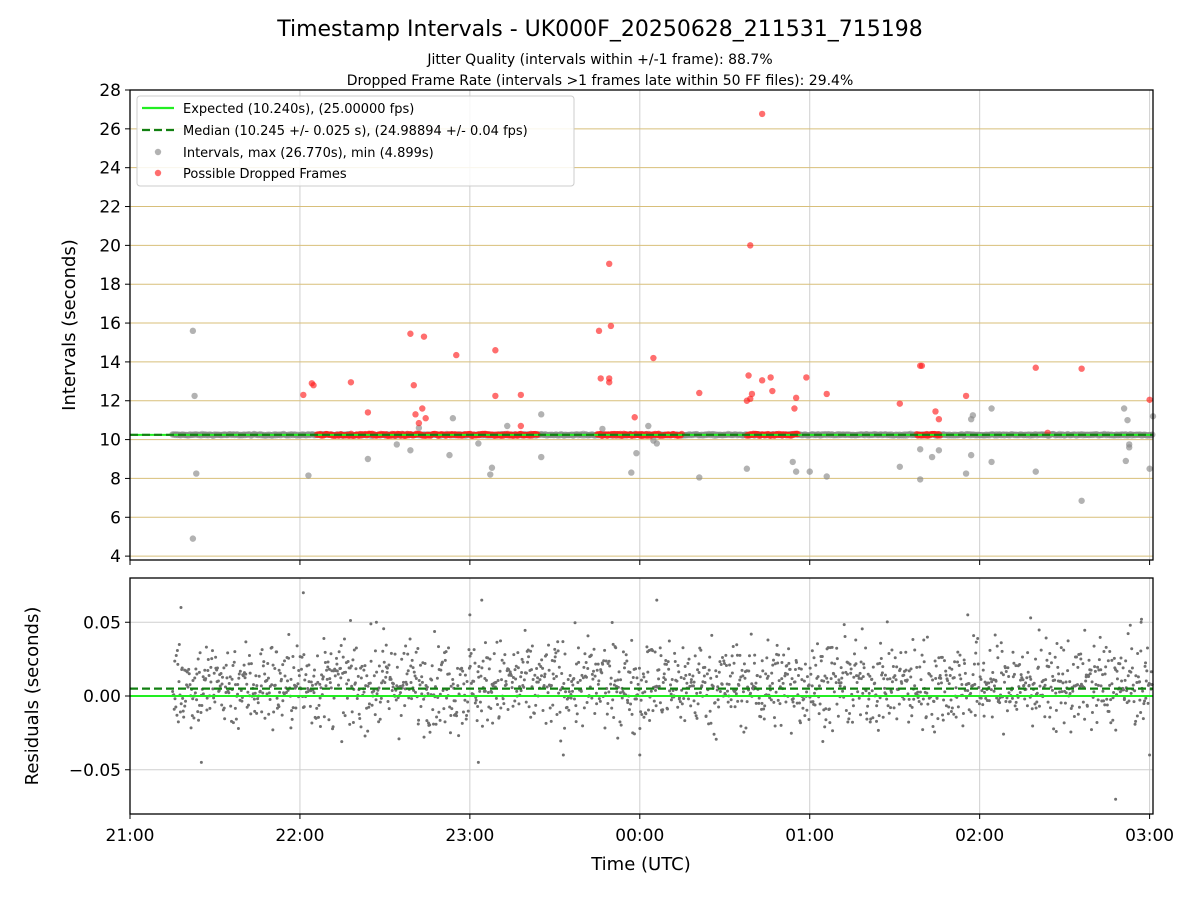 The image size is (1200, 900). Describe the element at coordinates (158, 152) in the screenshot. I see `legend-intervals-marker` at that location.